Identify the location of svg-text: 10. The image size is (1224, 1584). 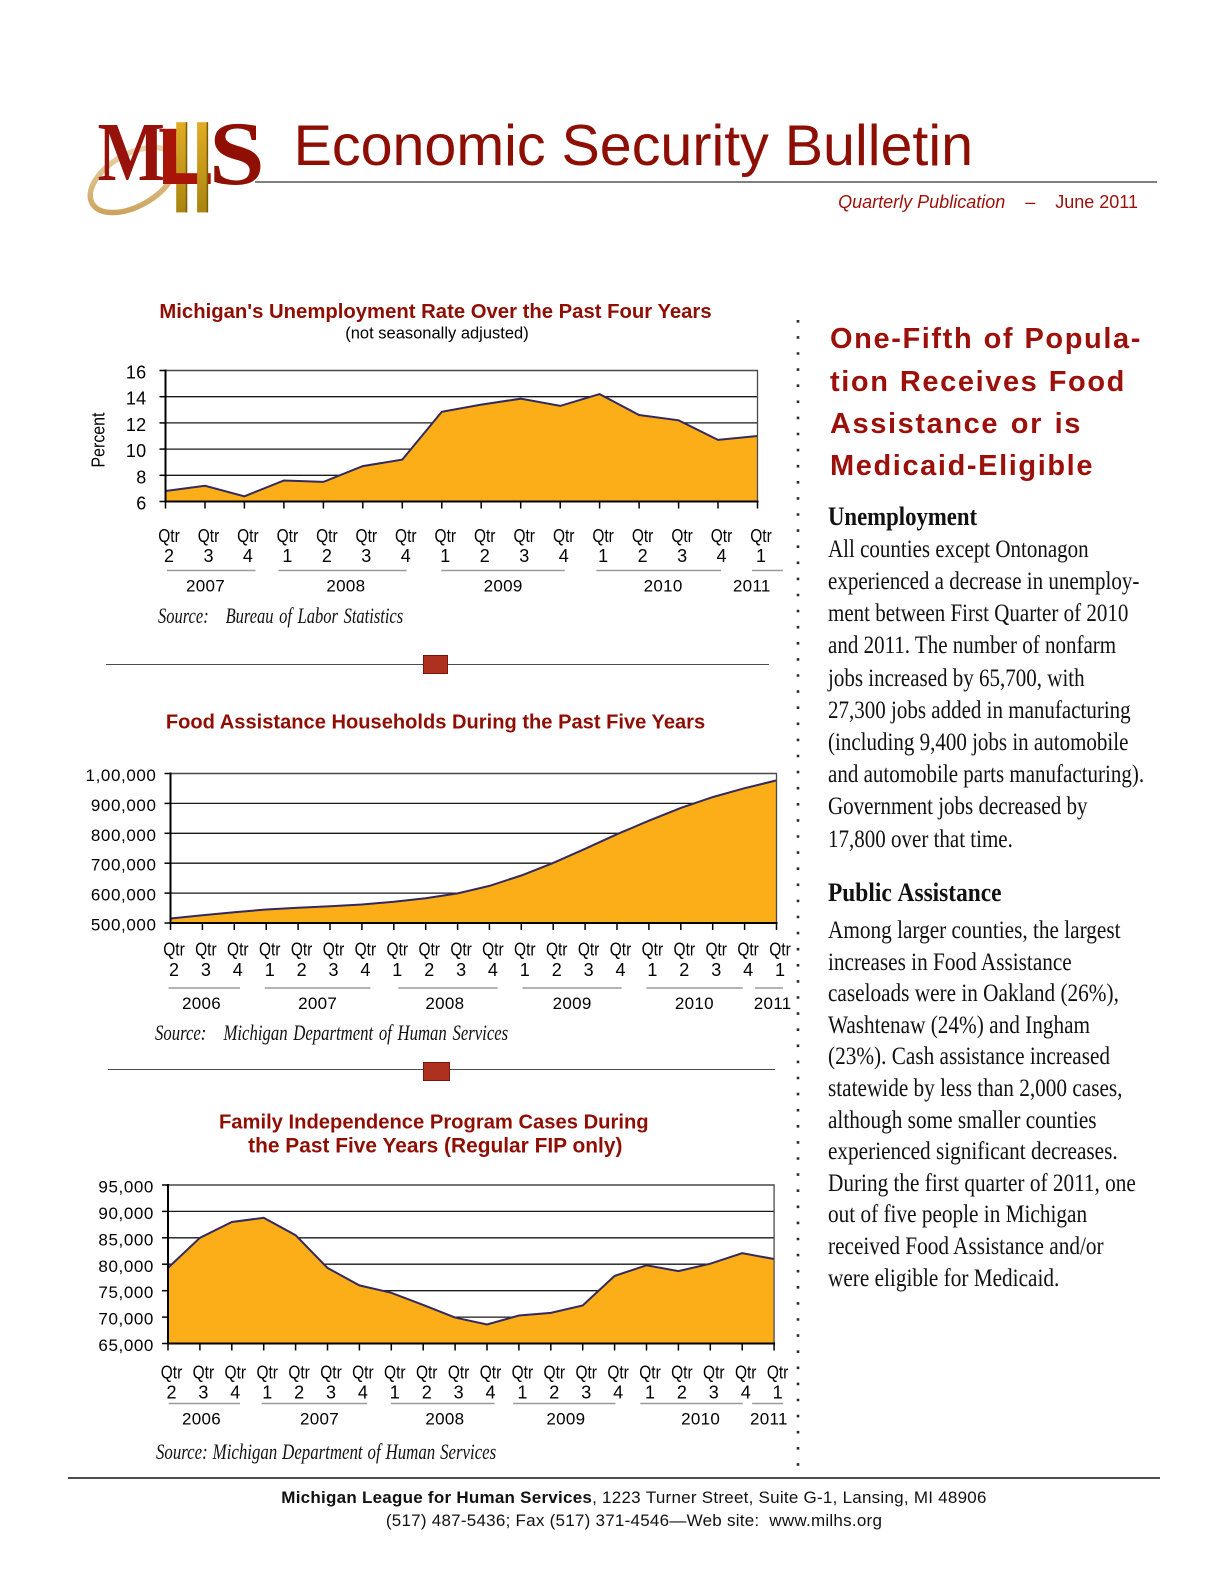
(136, 451).